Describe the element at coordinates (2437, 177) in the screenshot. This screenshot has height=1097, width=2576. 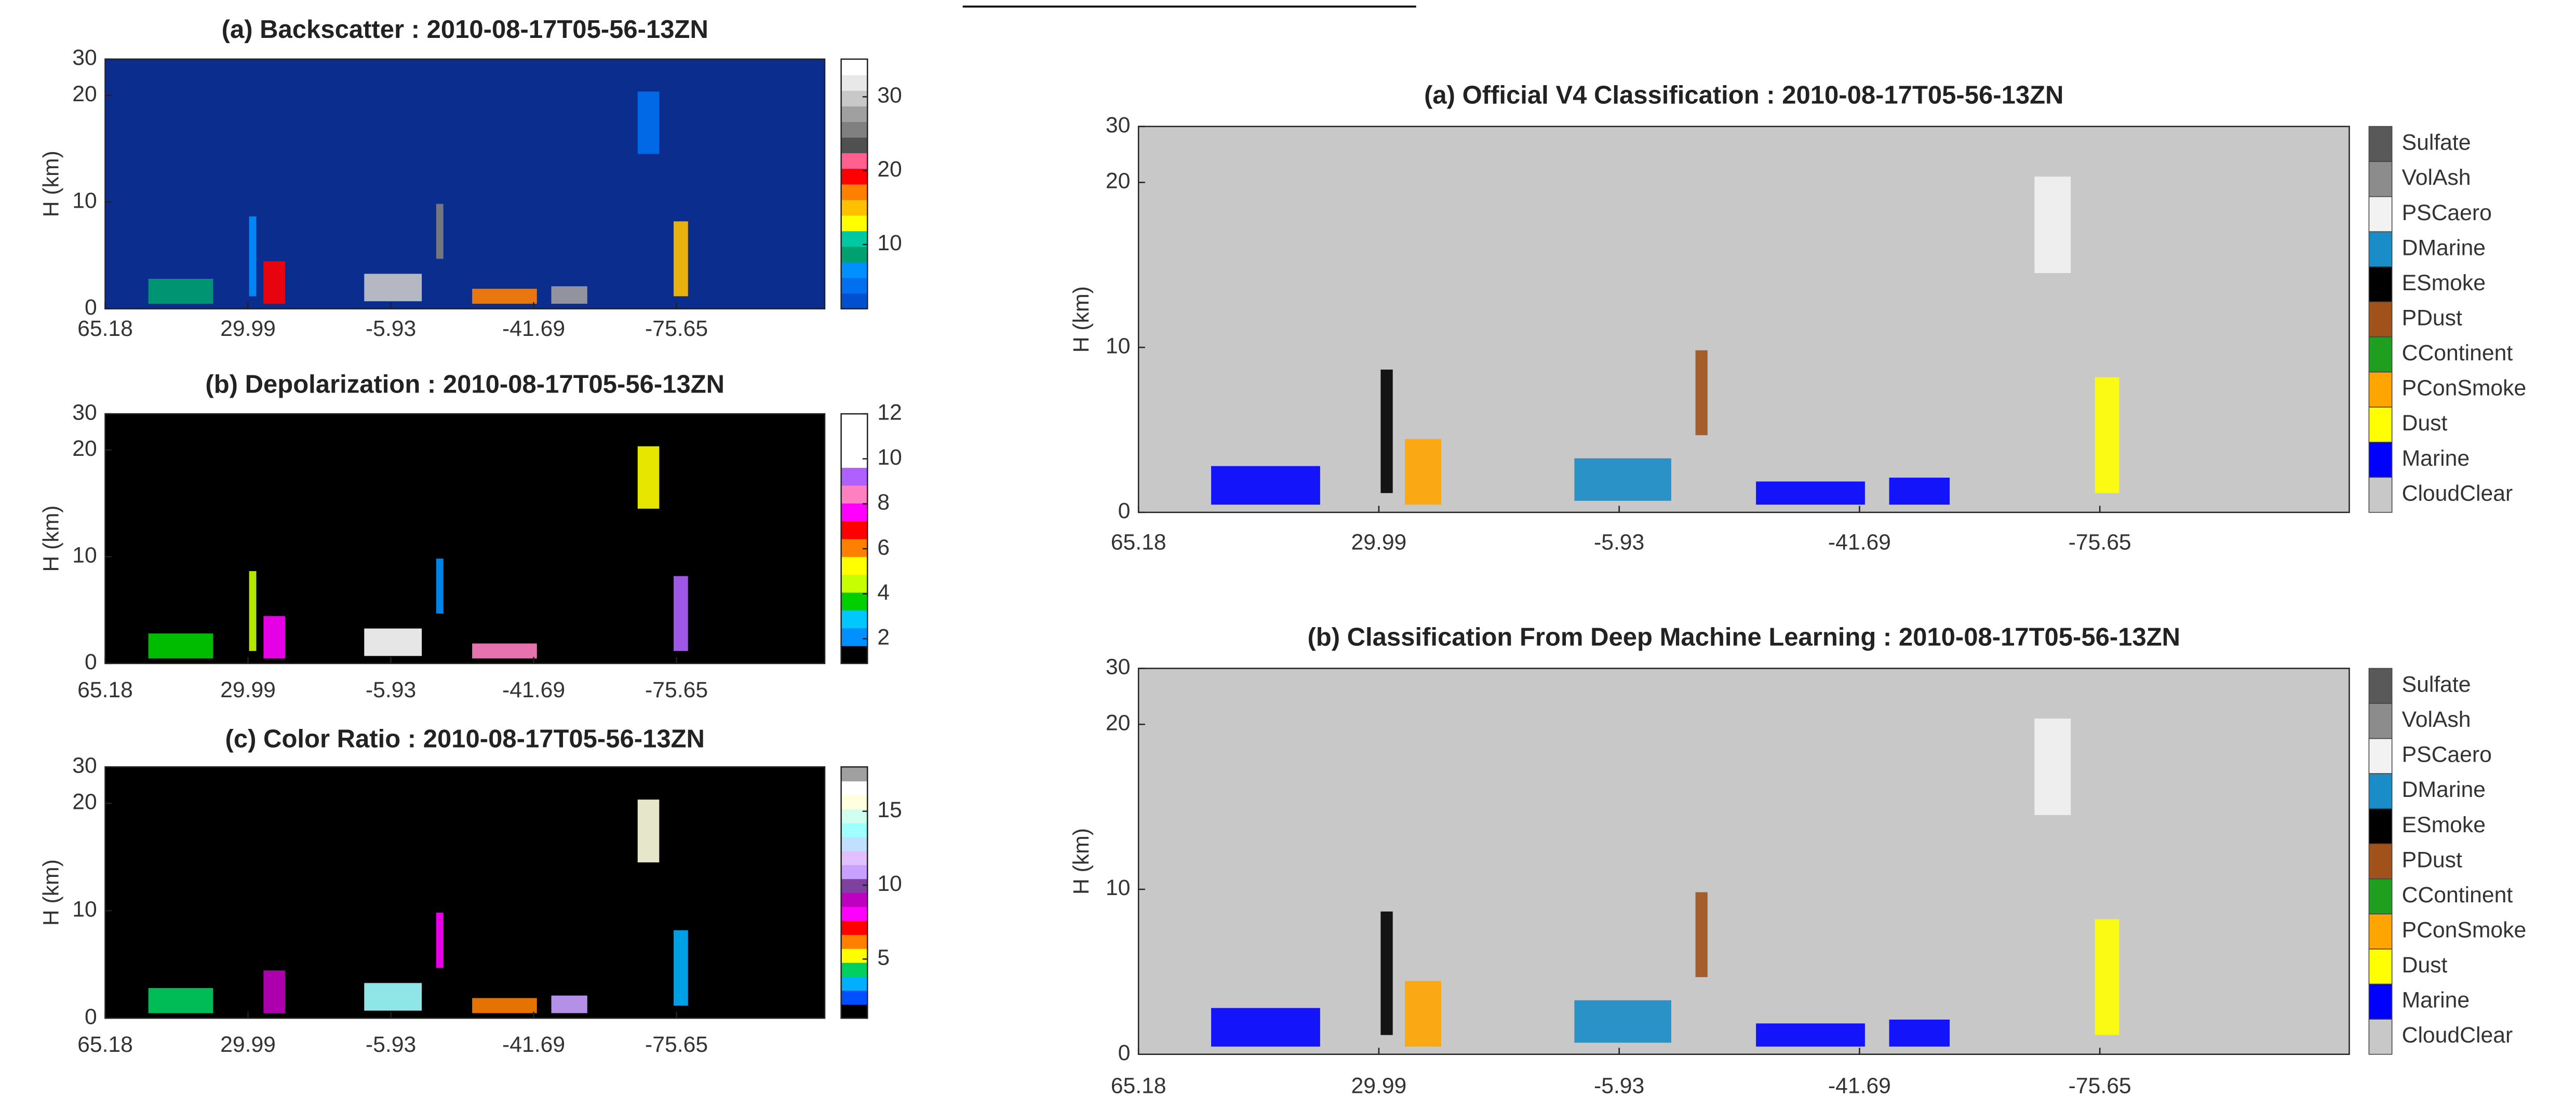
I see `legend-label: VolAsh` at that location.